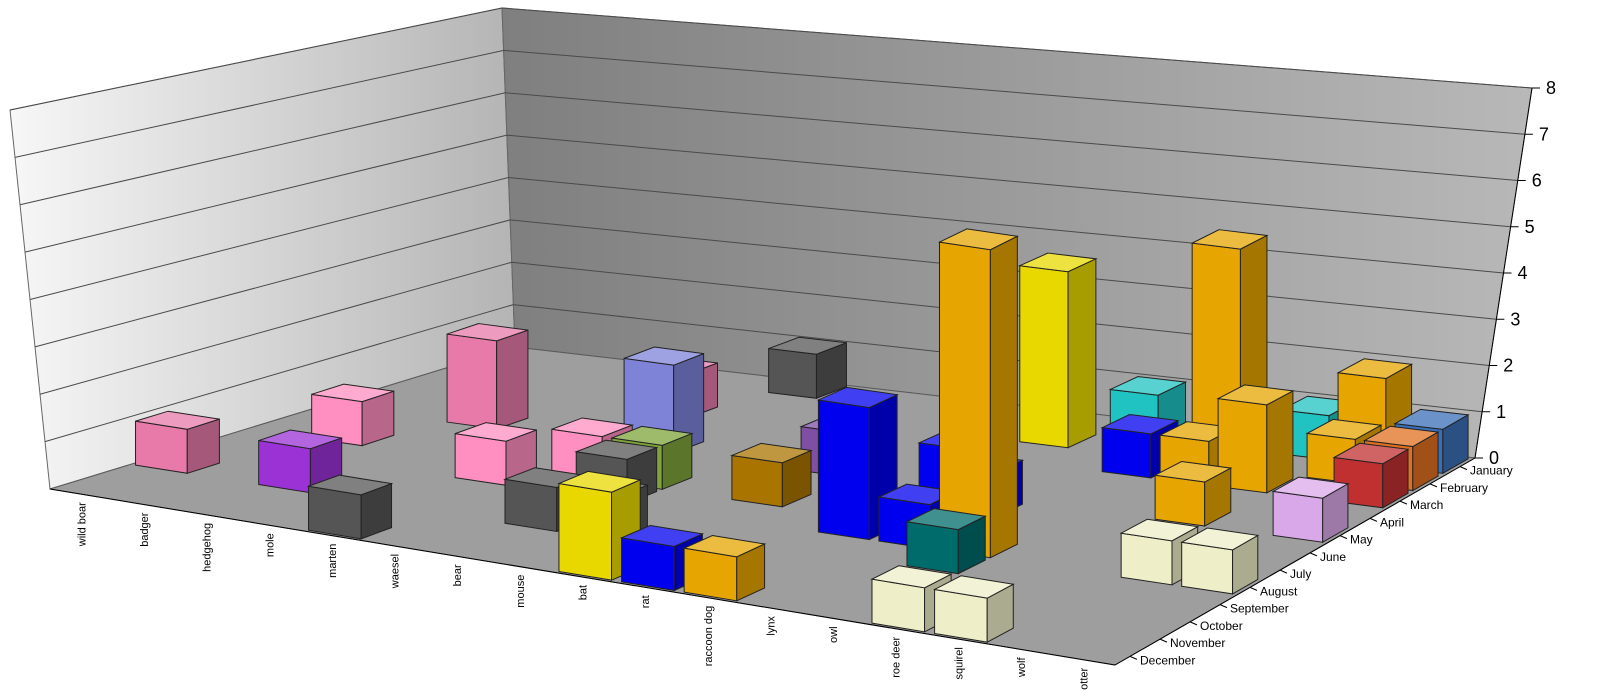 The width and height of the screenshot is (1614, 691). What do you see at coordinates (208, 547) in the screenshot?
I see `category-label: hedgehog` at bounding box center [208, 547].